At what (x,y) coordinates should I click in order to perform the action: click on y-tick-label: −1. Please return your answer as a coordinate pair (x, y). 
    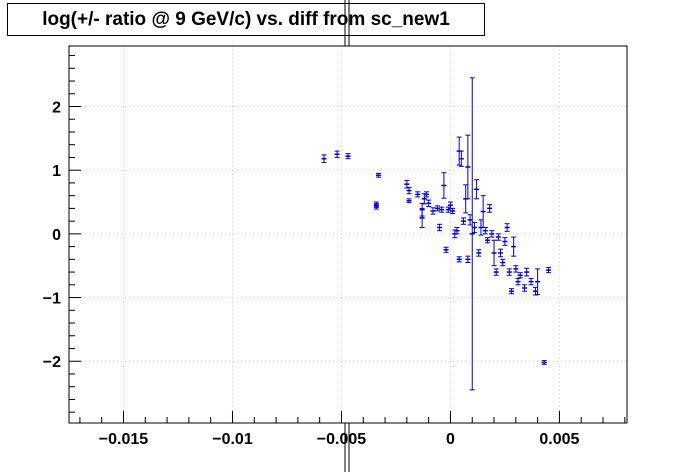
    Looking at the image, I should click on (52, 299).